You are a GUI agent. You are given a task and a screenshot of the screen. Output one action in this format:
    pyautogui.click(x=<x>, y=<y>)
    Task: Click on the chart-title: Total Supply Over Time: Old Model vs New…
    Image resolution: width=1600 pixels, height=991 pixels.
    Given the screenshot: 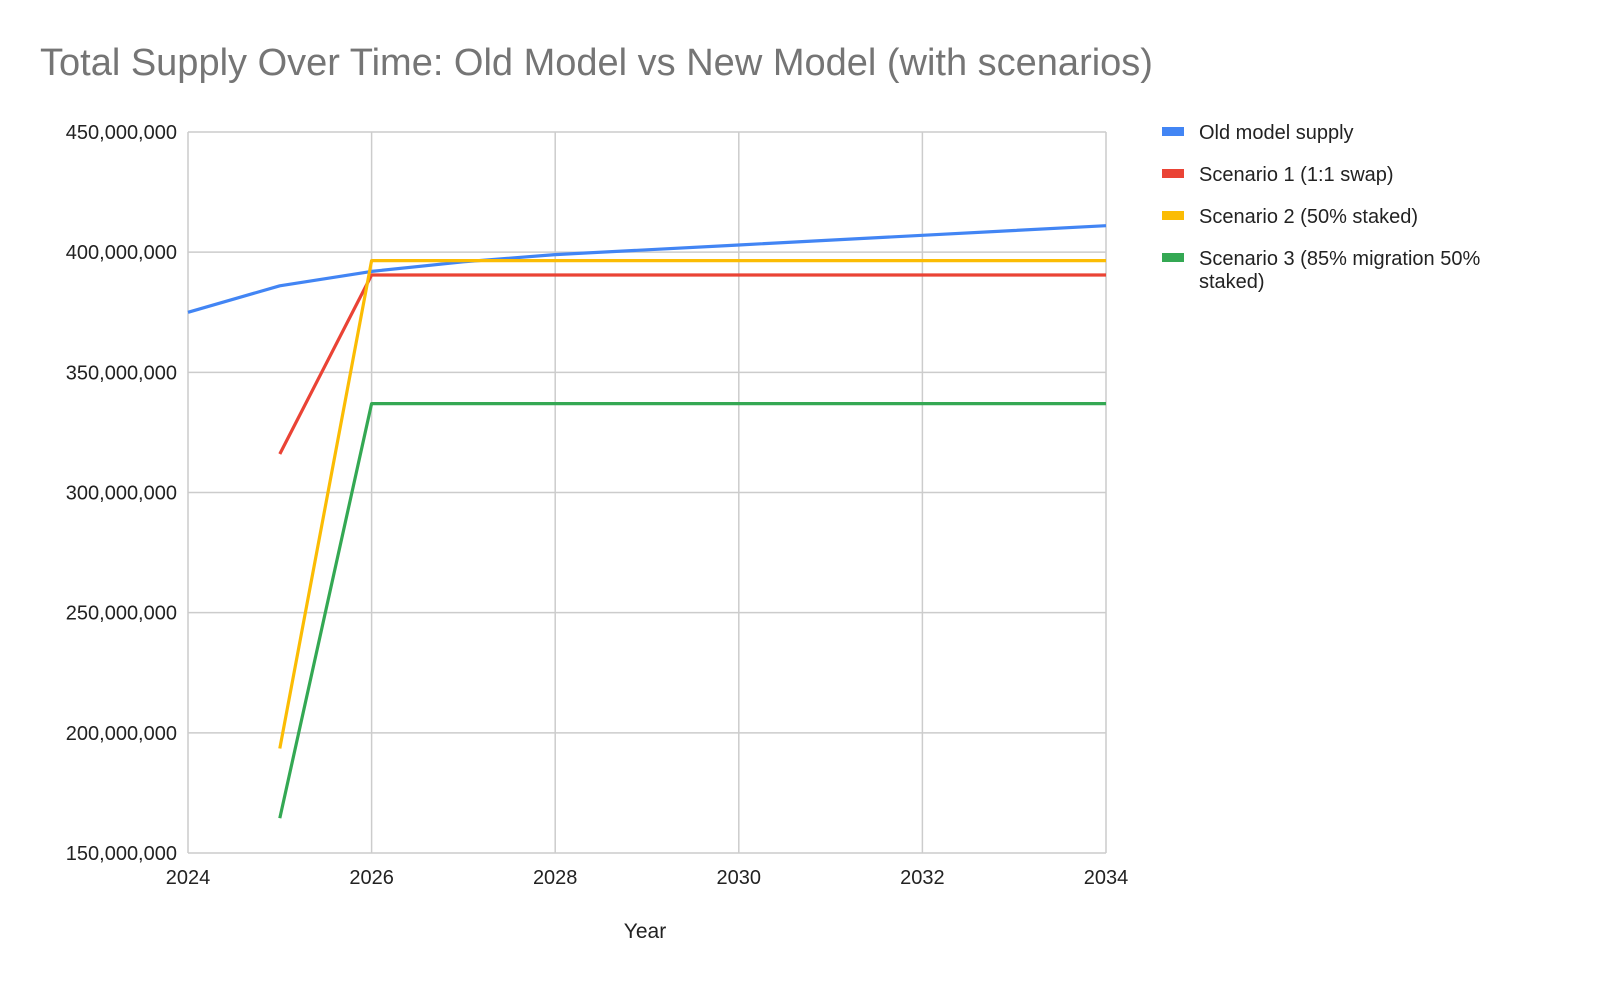 What is the action you would take?
    pyautogui.click(x=596, y=63)
    